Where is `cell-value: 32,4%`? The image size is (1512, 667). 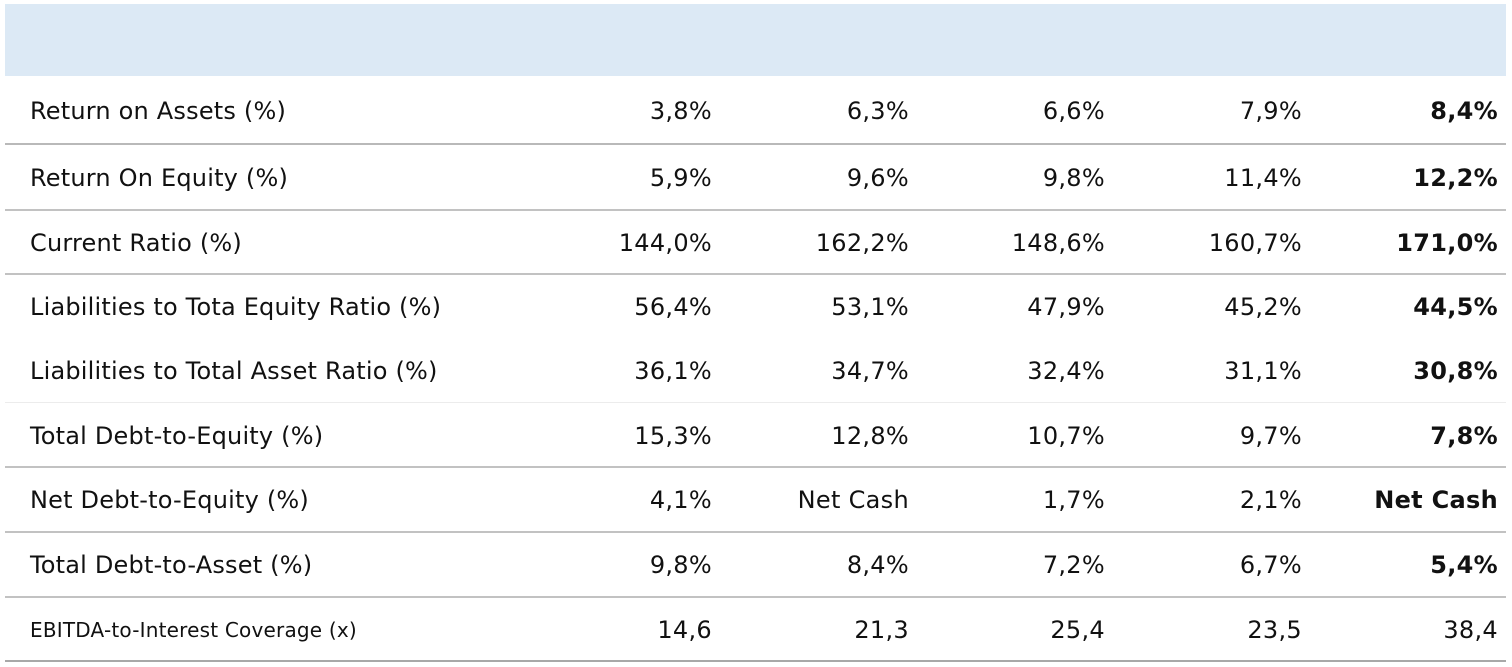
cell-value: 32,4% is located at coordinates (1066, 370).